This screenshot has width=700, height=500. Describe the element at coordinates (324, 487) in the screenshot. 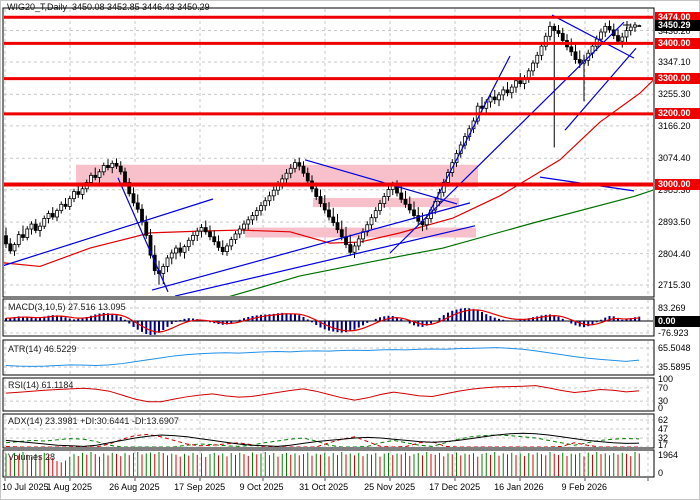

I see `date-tick-label: 31 Oct 2025` at that location.